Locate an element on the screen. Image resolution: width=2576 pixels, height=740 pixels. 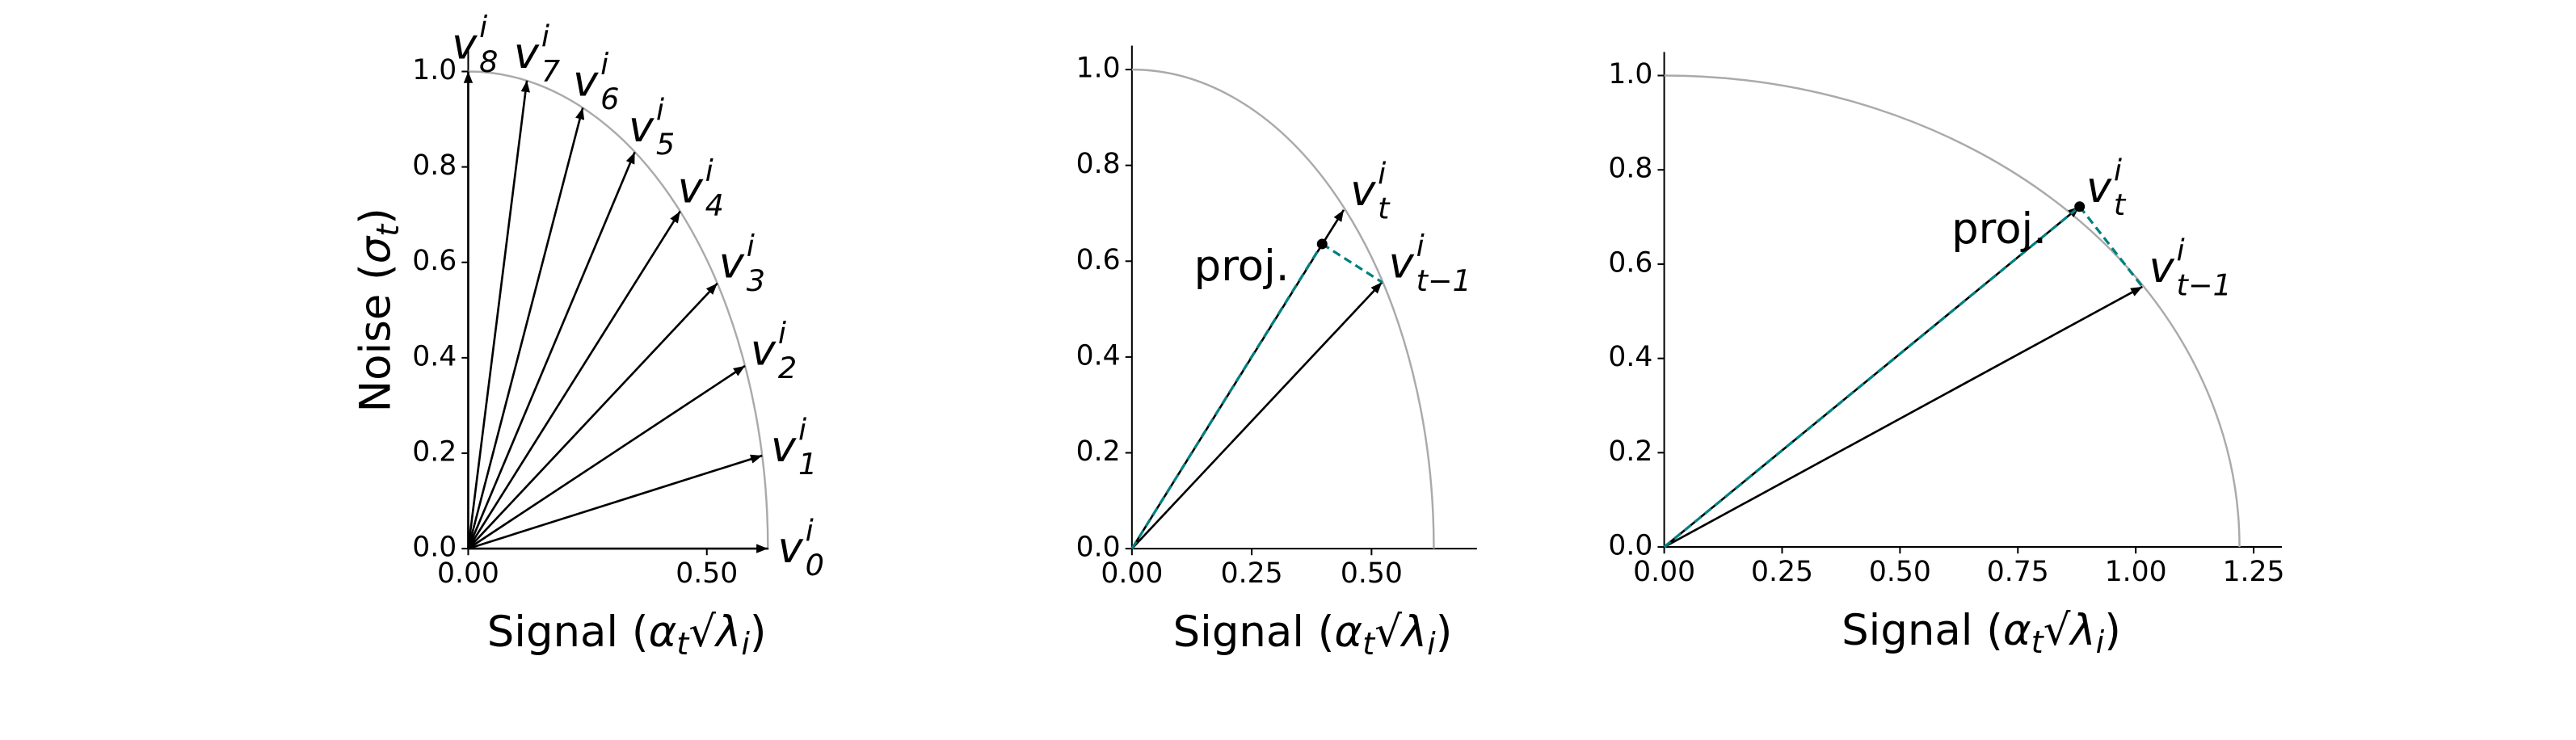
x-tick-label: 0.75 is located at coordinates (2018, 572).